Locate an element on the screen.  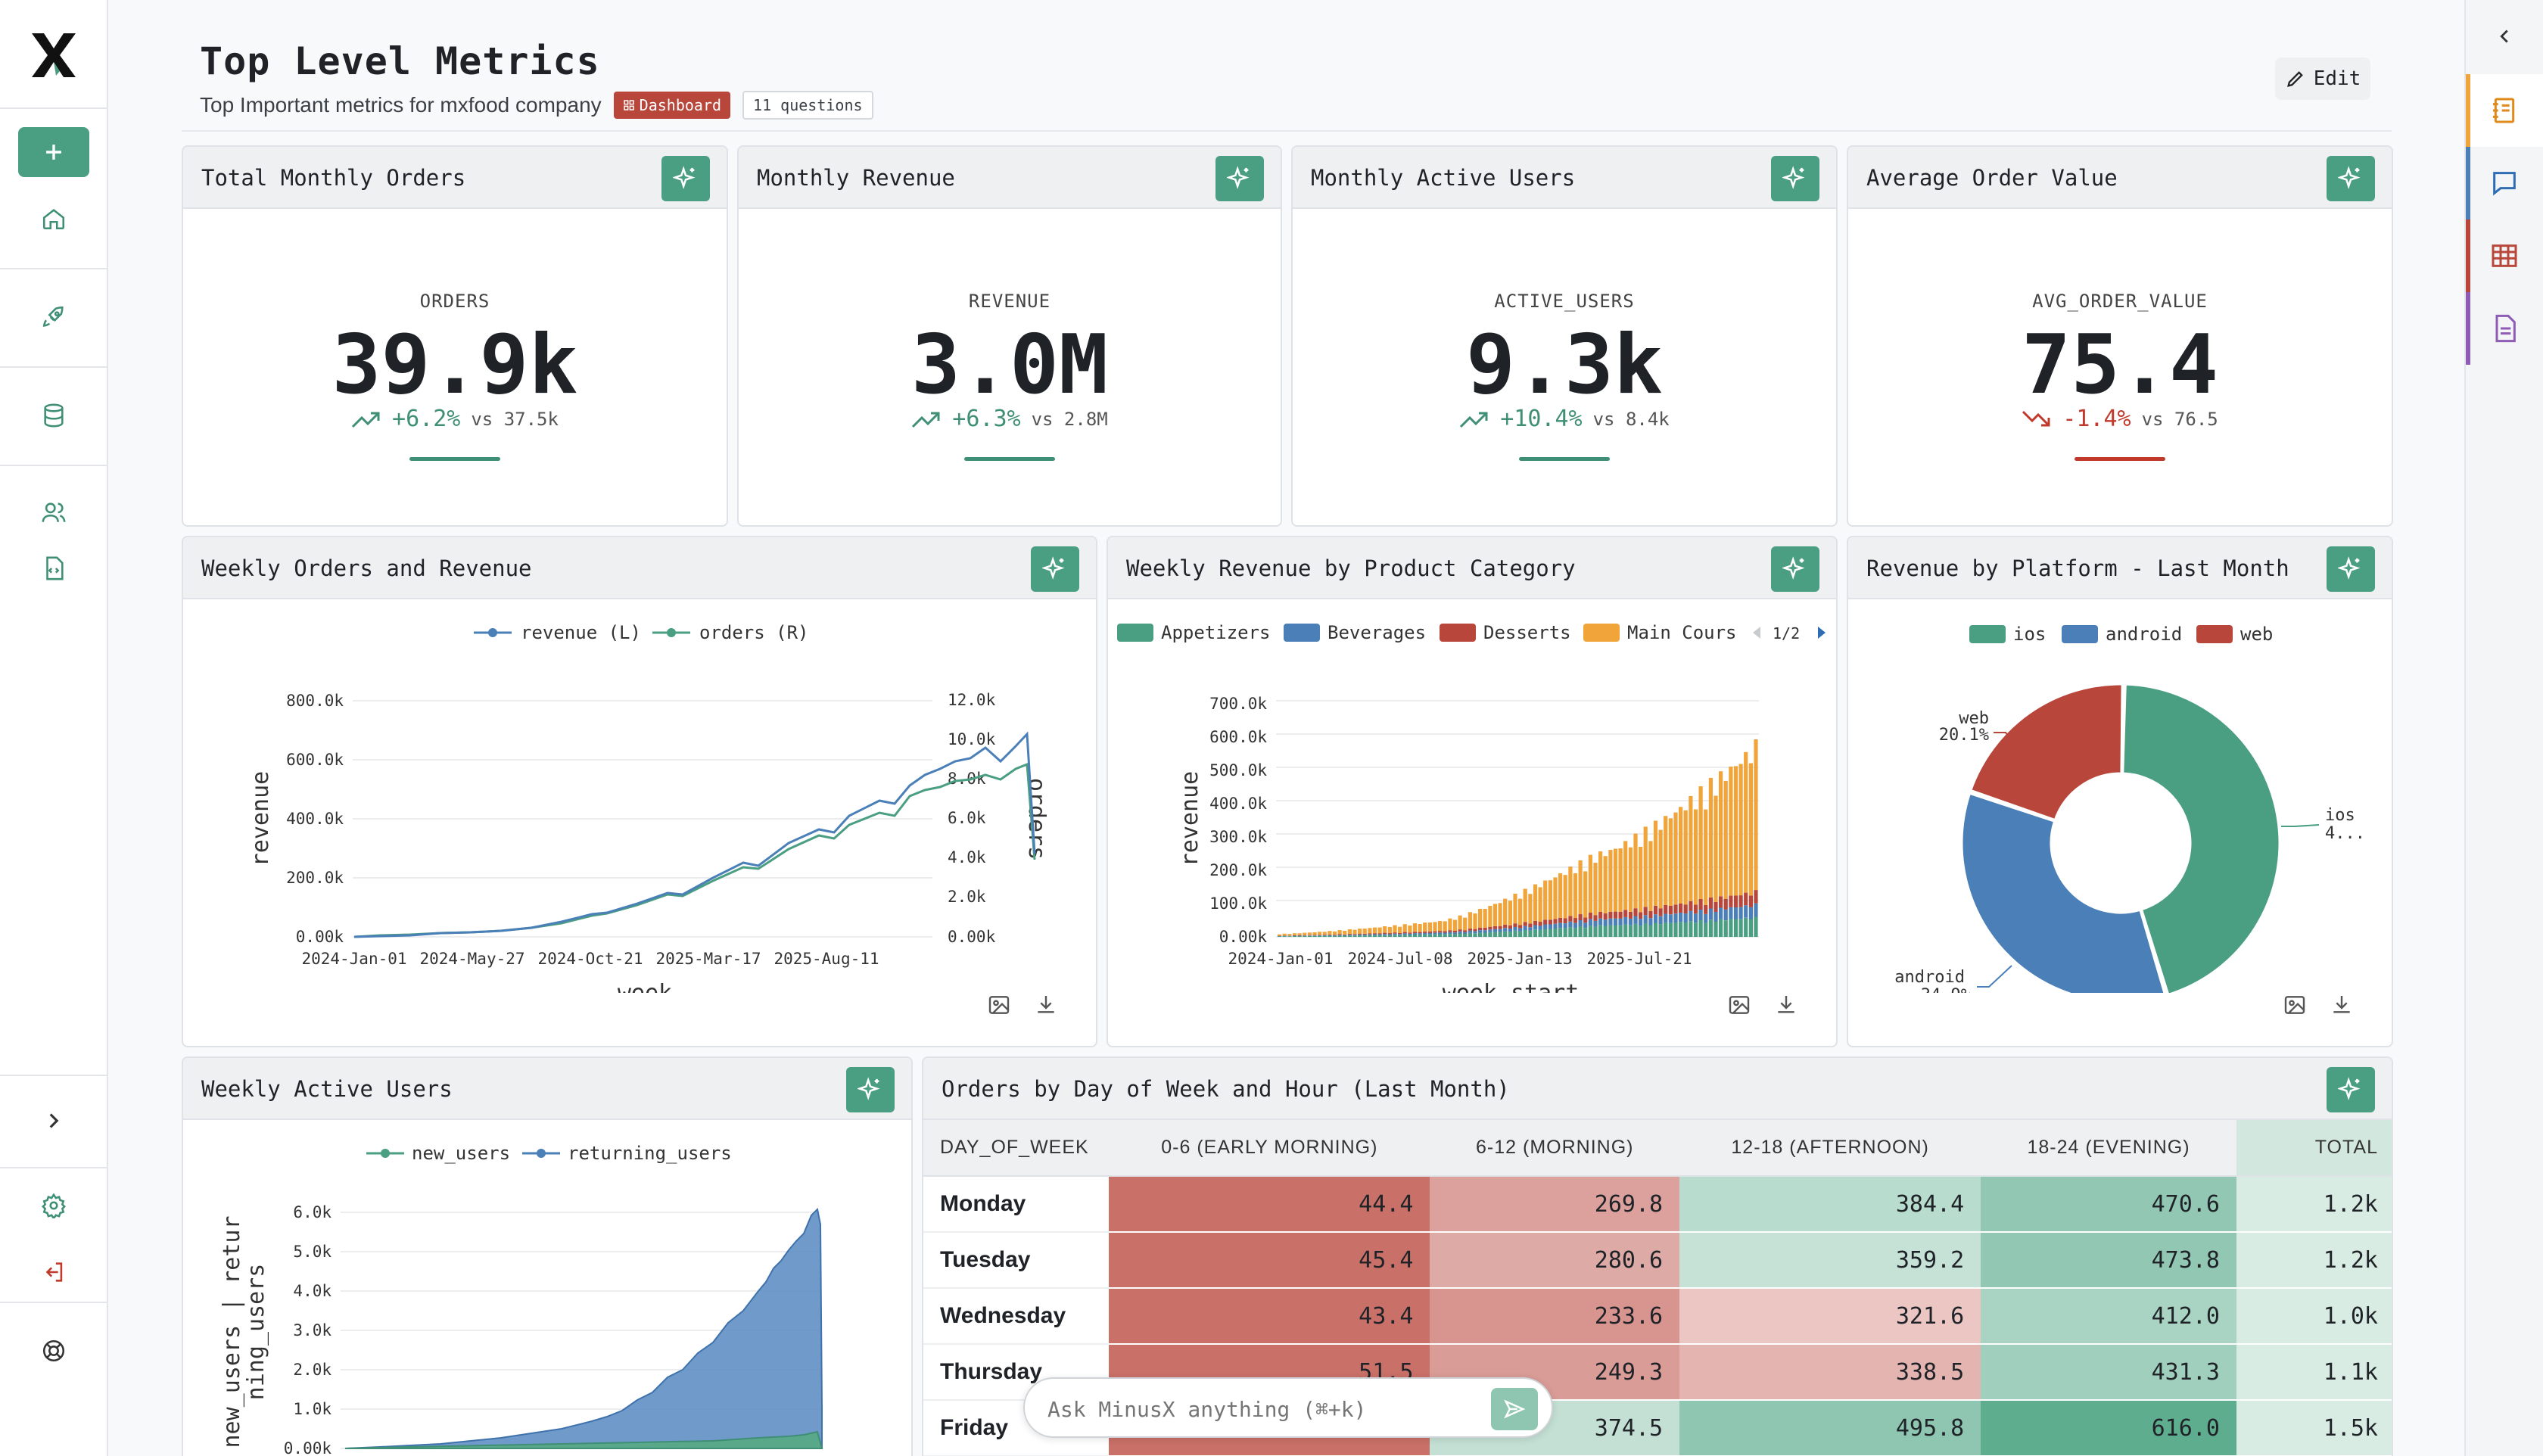
plus-icon is located at coordinates (53, 152).